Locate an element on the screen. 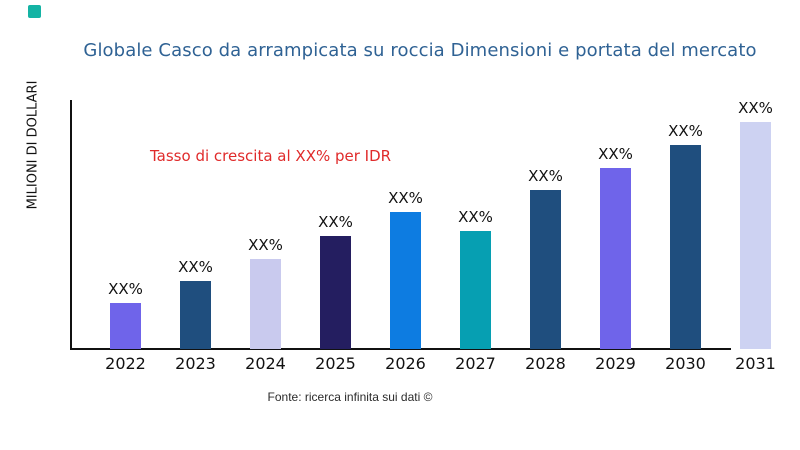  bar-value-label-2031: XX% is located at coordinates (755, 108).